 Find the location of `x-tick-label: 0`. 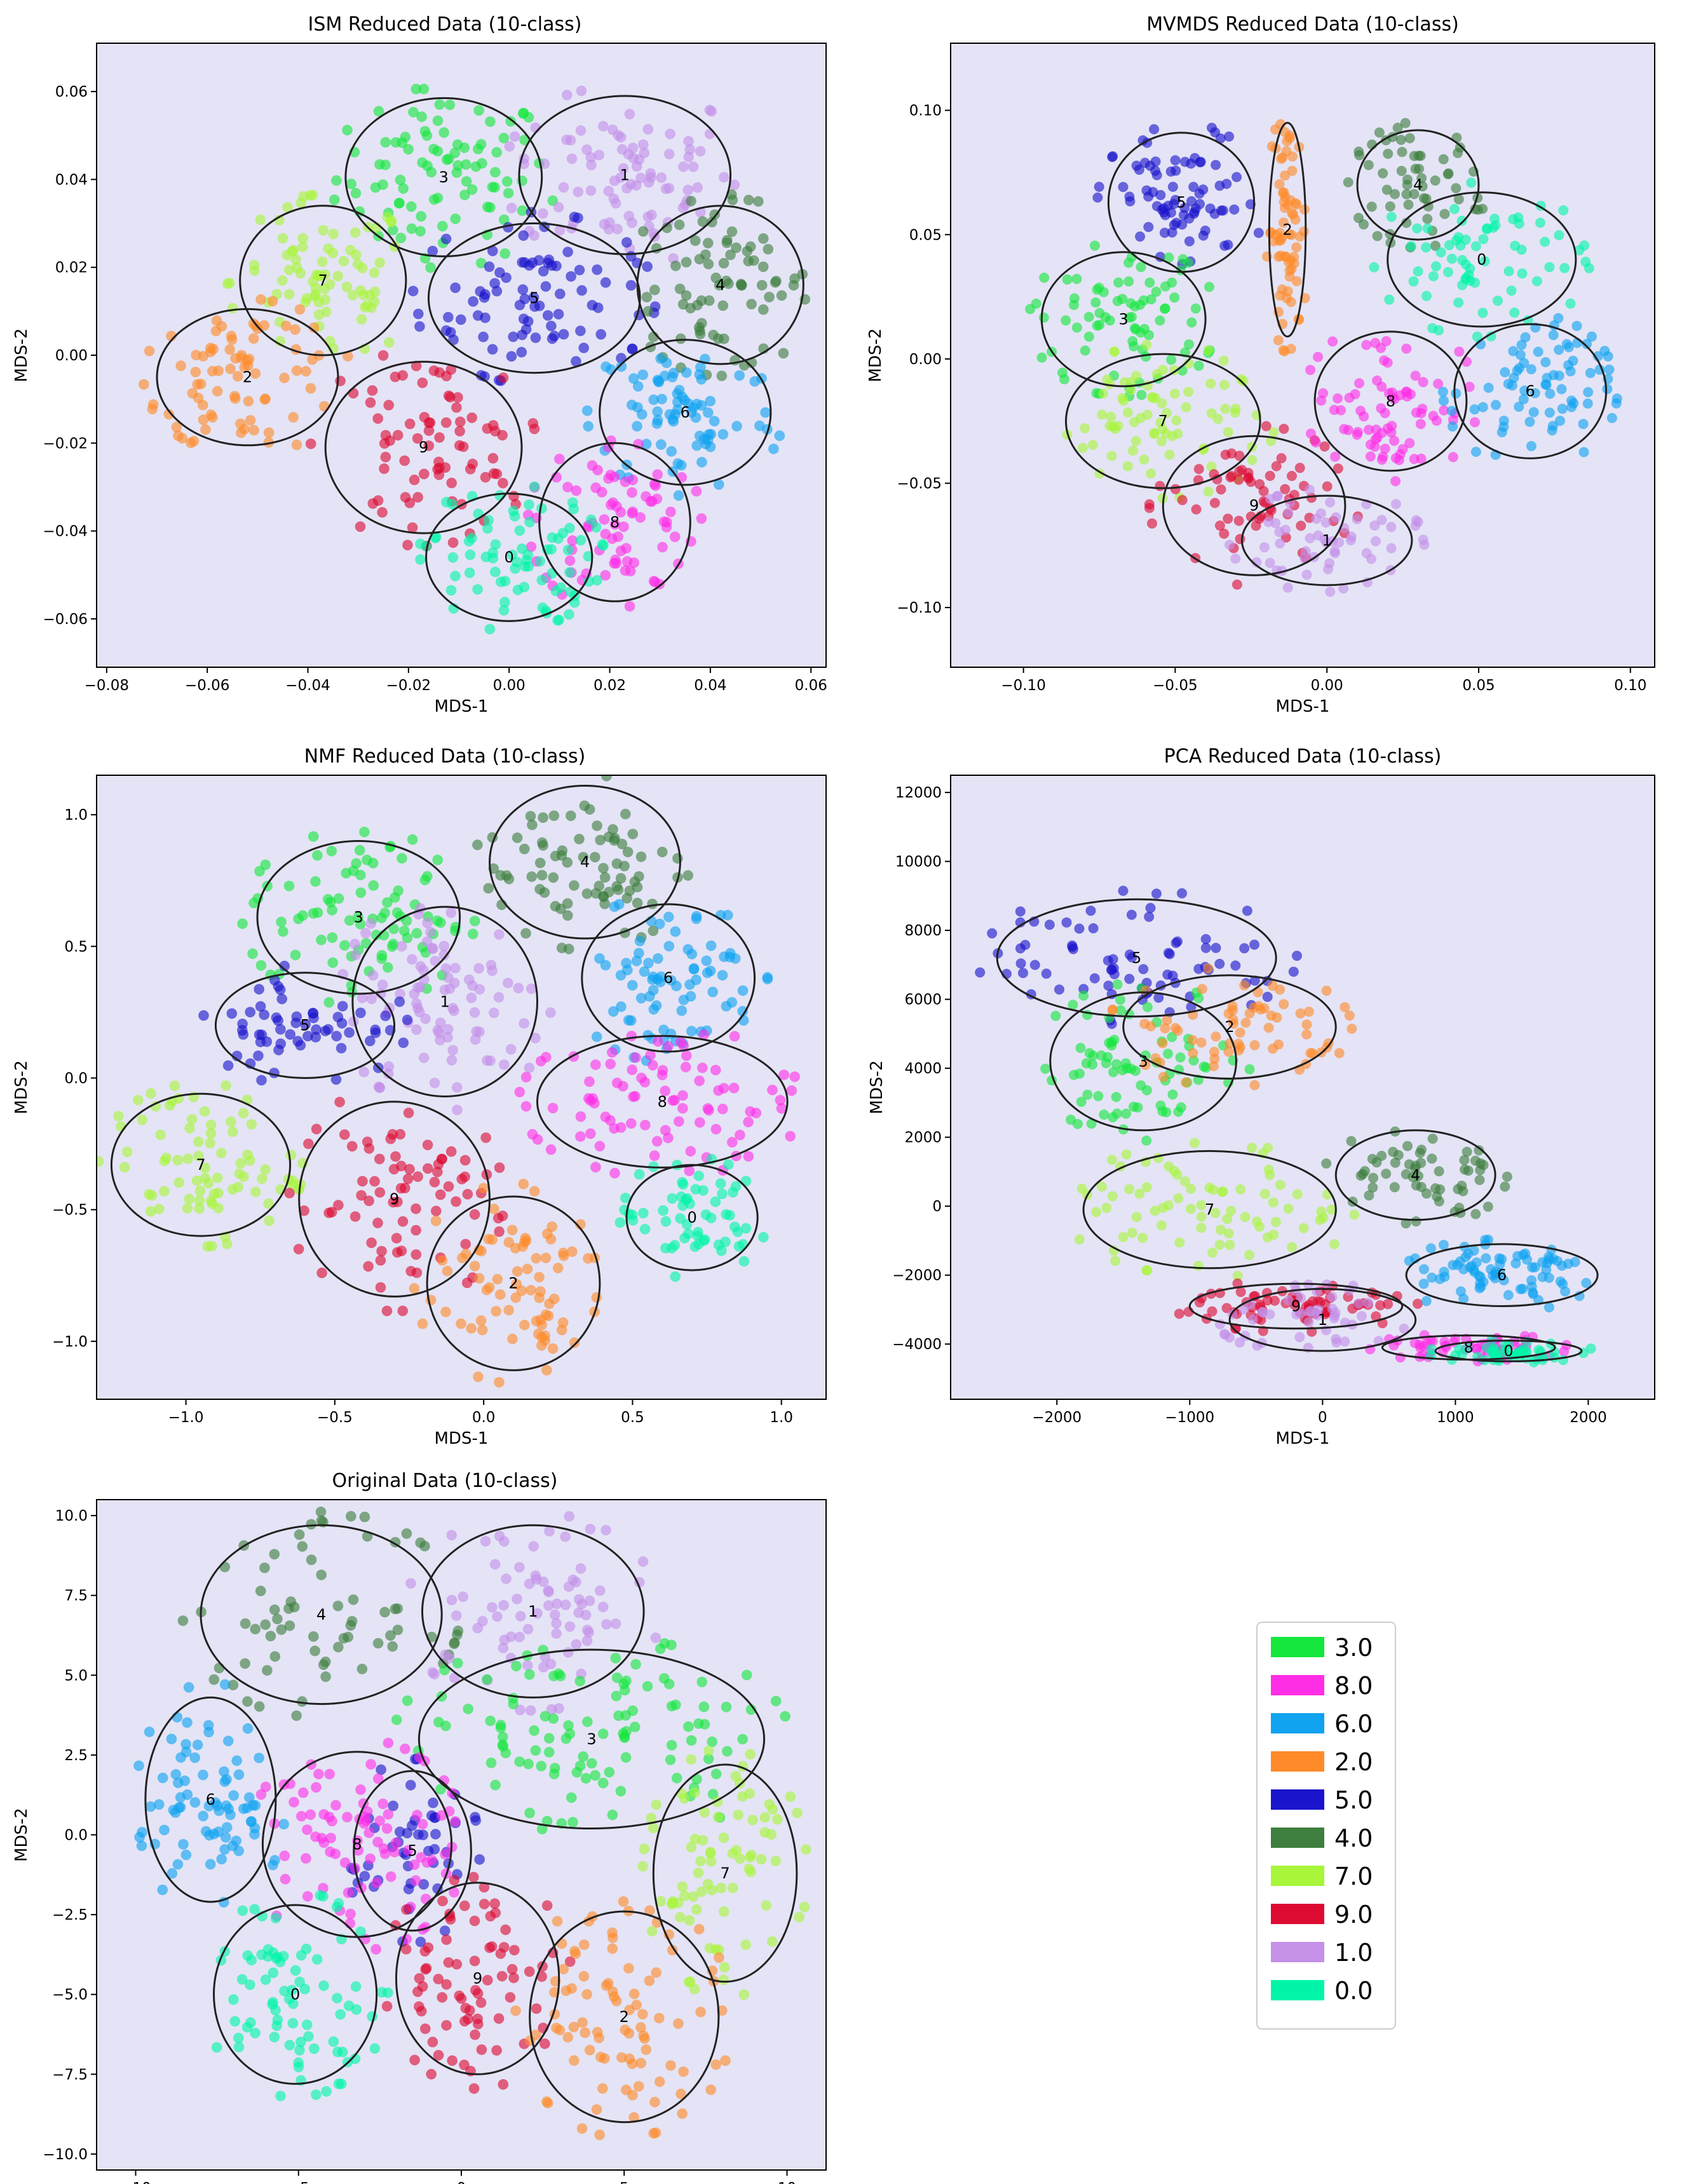

x-tick-label: 0 is located at coordinates (1322, 1417).